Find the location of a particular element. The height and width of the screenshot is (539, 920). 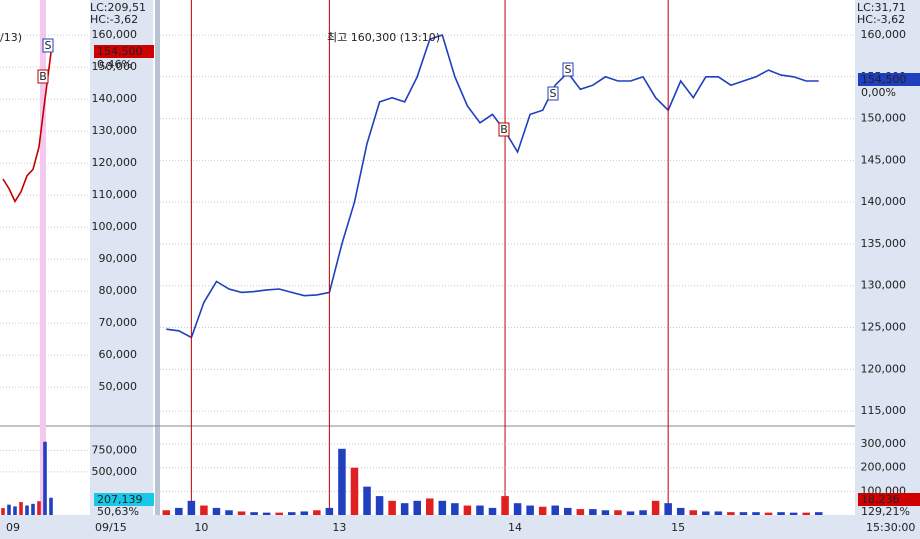

y-tick-label: 145,000 is located at coordinates (884, 159).